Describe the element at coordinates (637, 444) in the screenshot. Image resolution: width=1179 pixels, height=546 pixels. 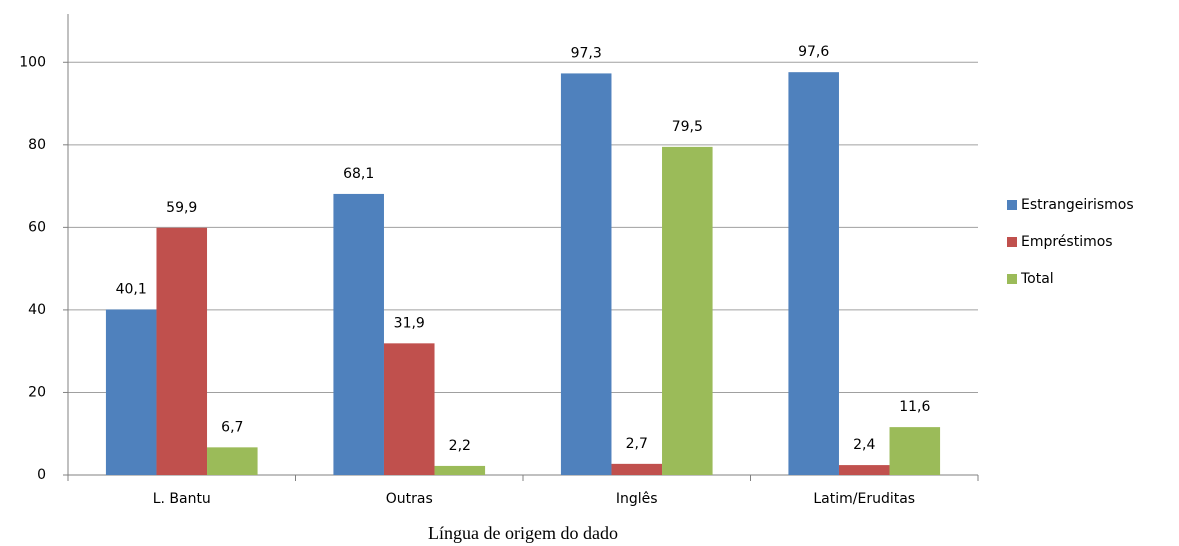
I see `value-label: 2,7` at that location.